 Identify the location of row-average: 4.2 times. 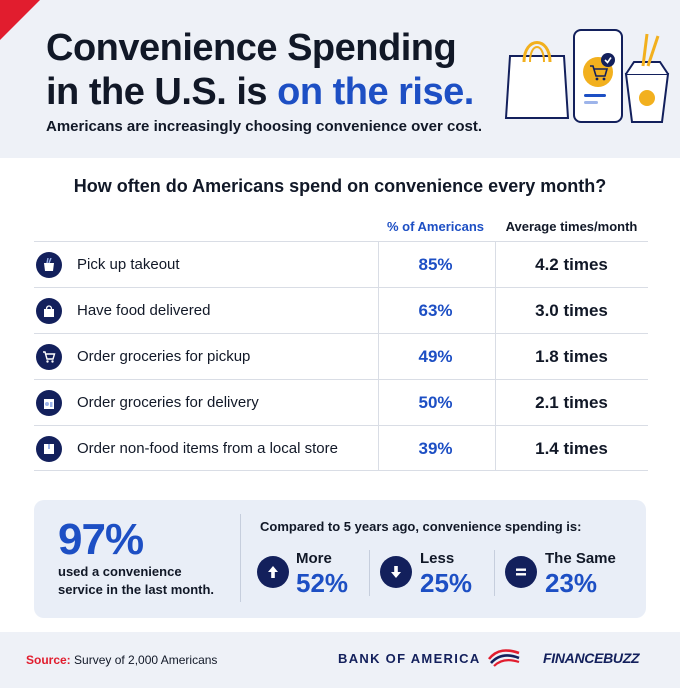
(571, 264).